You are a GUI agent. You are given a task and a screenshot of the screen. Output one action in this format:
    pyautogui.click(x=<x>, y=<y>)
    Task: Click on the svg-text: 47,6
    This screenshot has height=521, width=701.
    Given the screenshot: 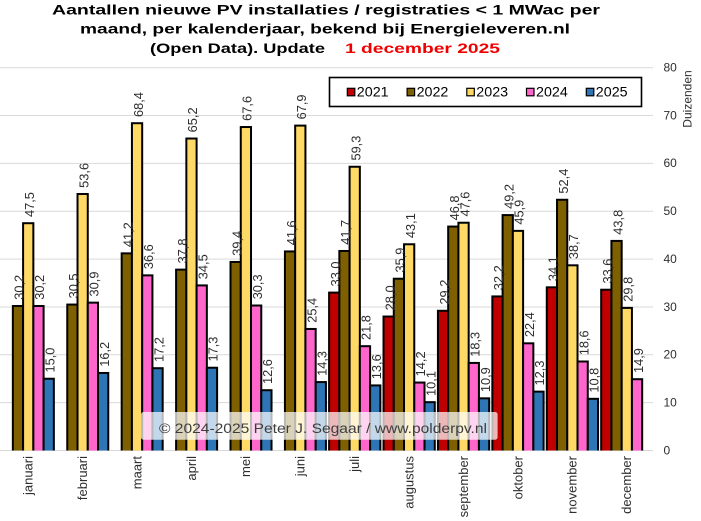 What is the action you would take?
    pyautogui.click(x=464, y=204)
    